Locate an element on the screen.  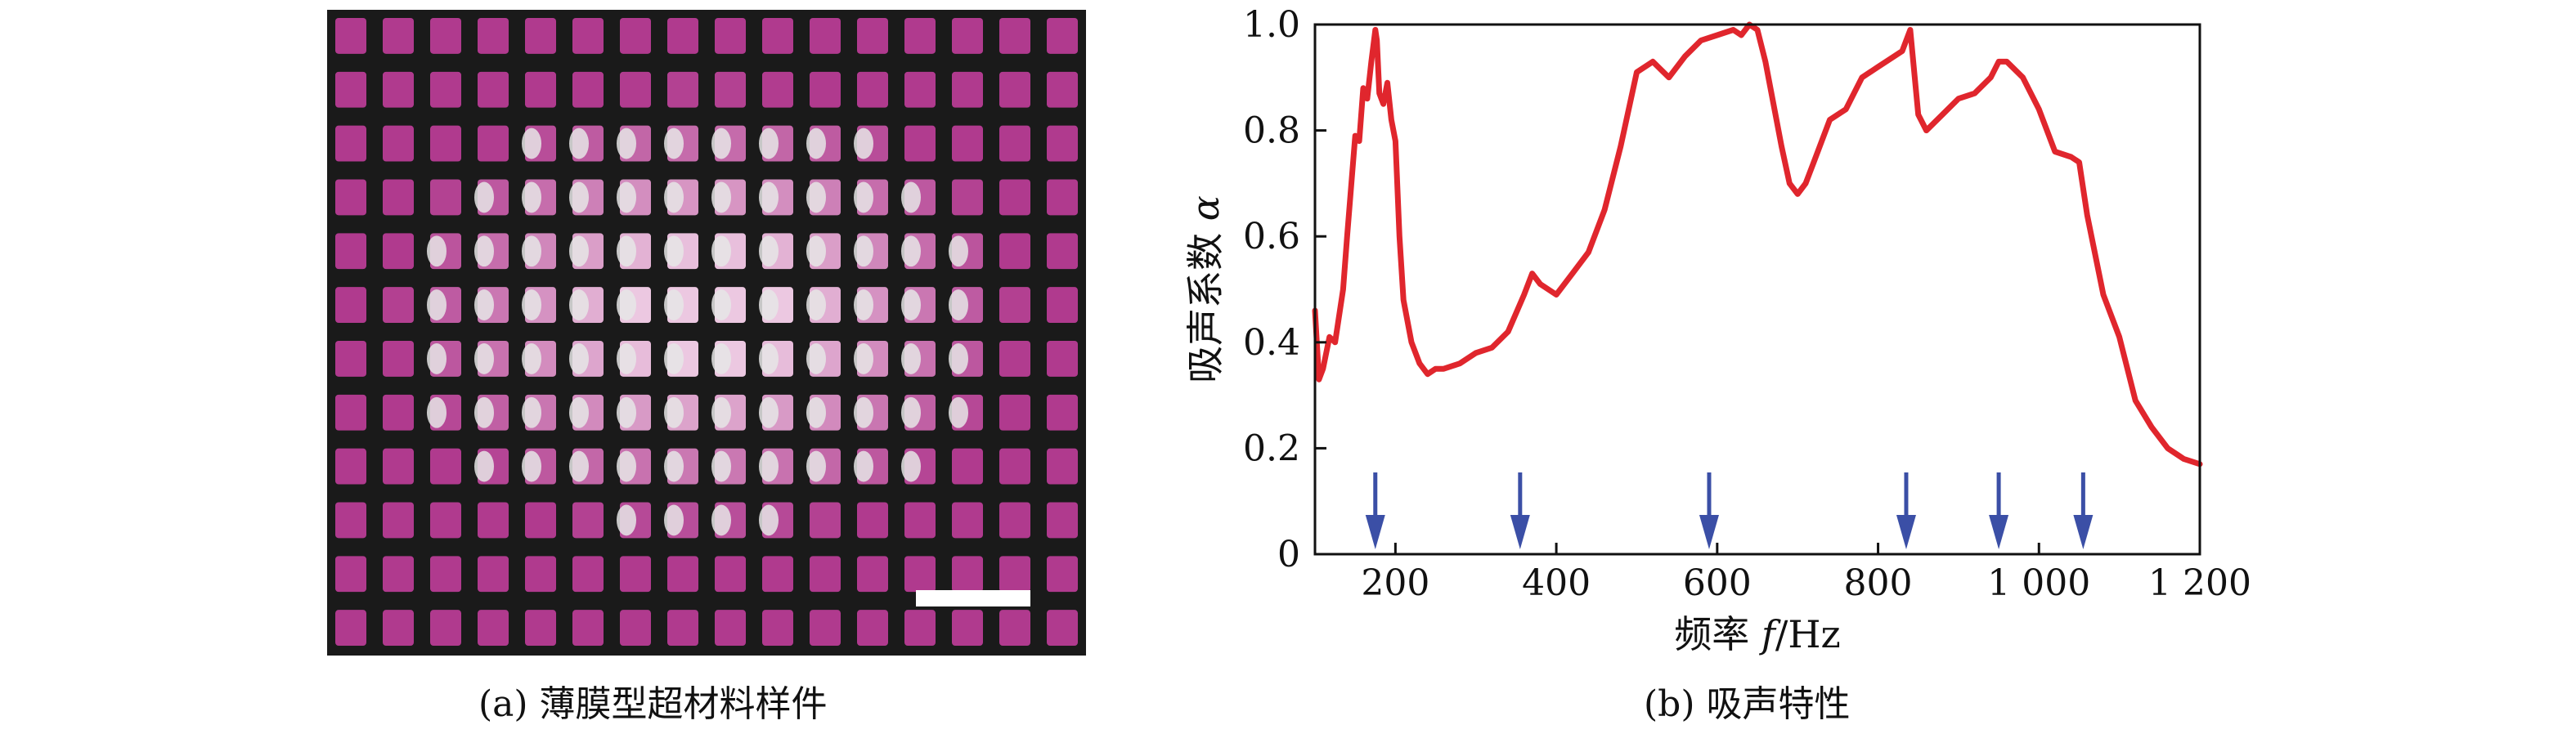
caption-panel-a: (a) 薄膜型超材料样件 is located at coordinates (653, 704).